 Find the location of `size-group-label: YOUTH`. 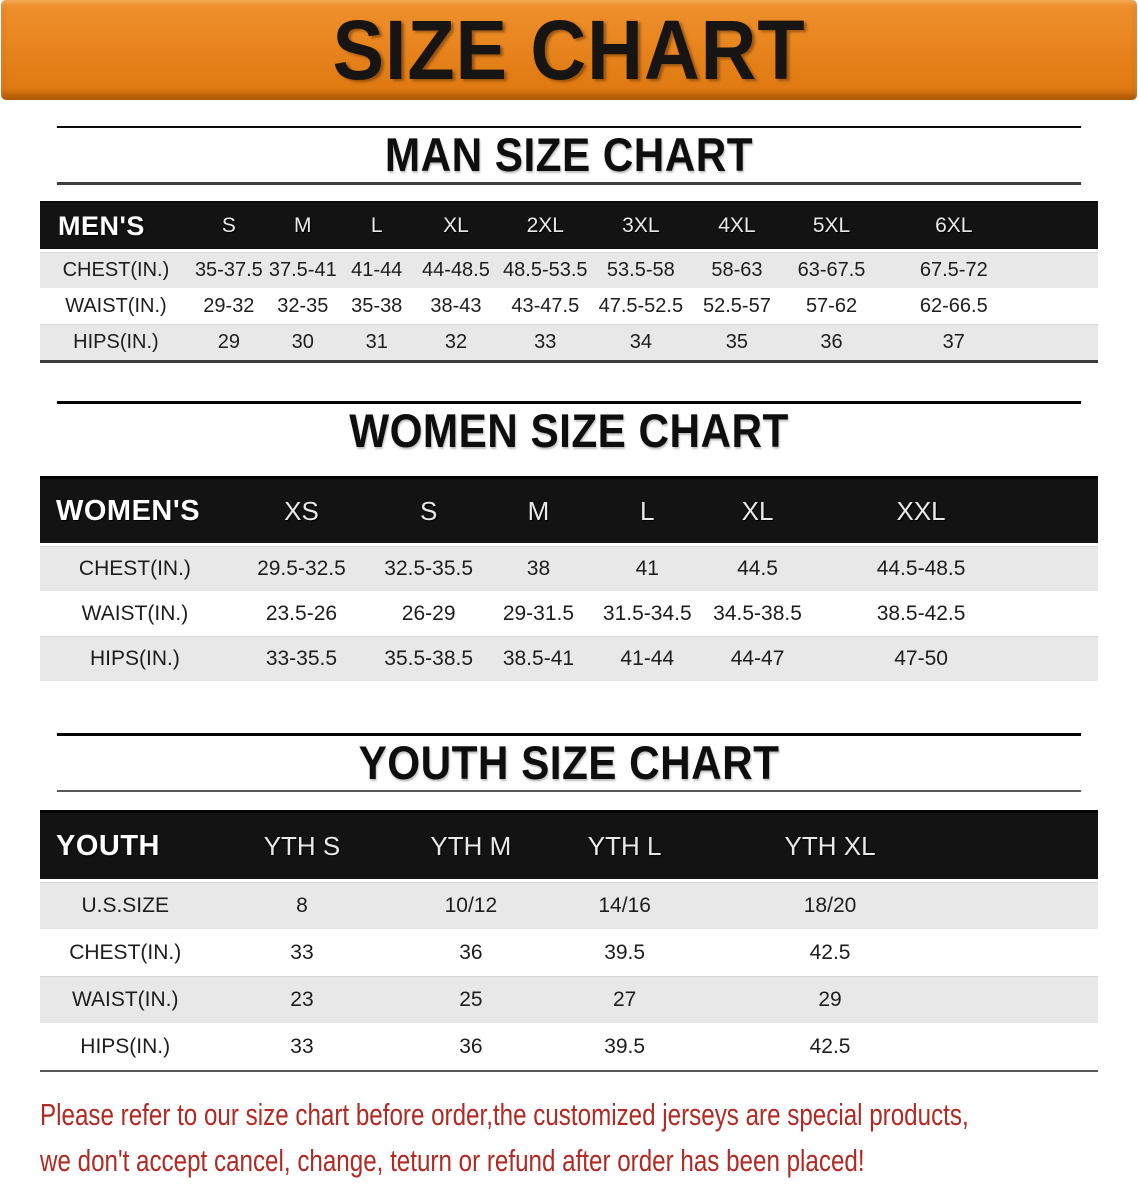

size-group-label: YOUTH is located at coordinates (125, 846).